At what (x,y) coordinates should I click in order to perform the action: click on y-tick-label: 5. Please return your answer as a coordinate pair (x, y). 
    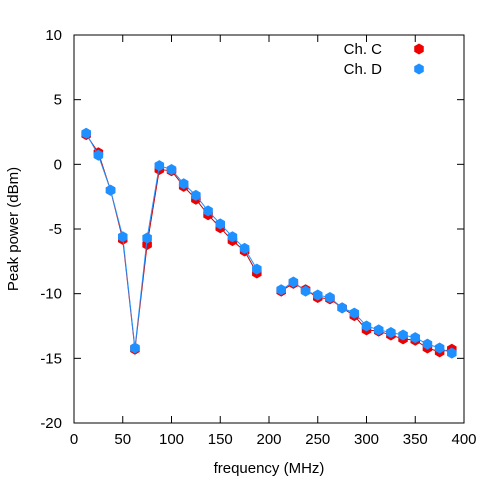
    Looking at the image, I should click on (58, 100).